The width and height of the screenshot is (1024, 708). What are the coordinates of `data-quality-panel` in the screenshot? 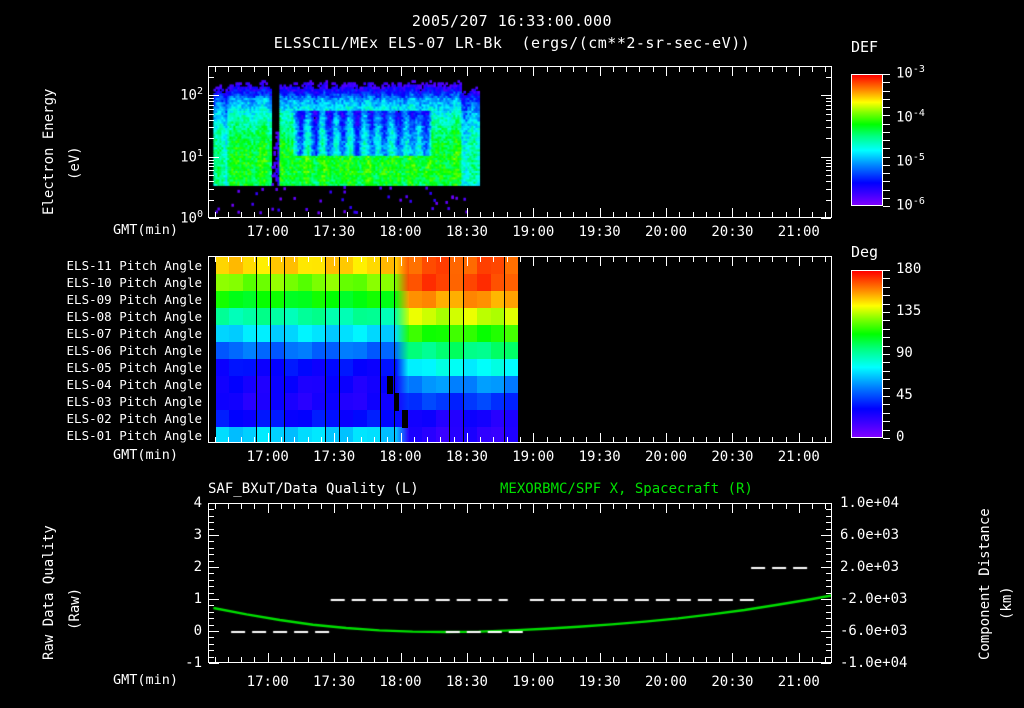 It's located at (520, 583).